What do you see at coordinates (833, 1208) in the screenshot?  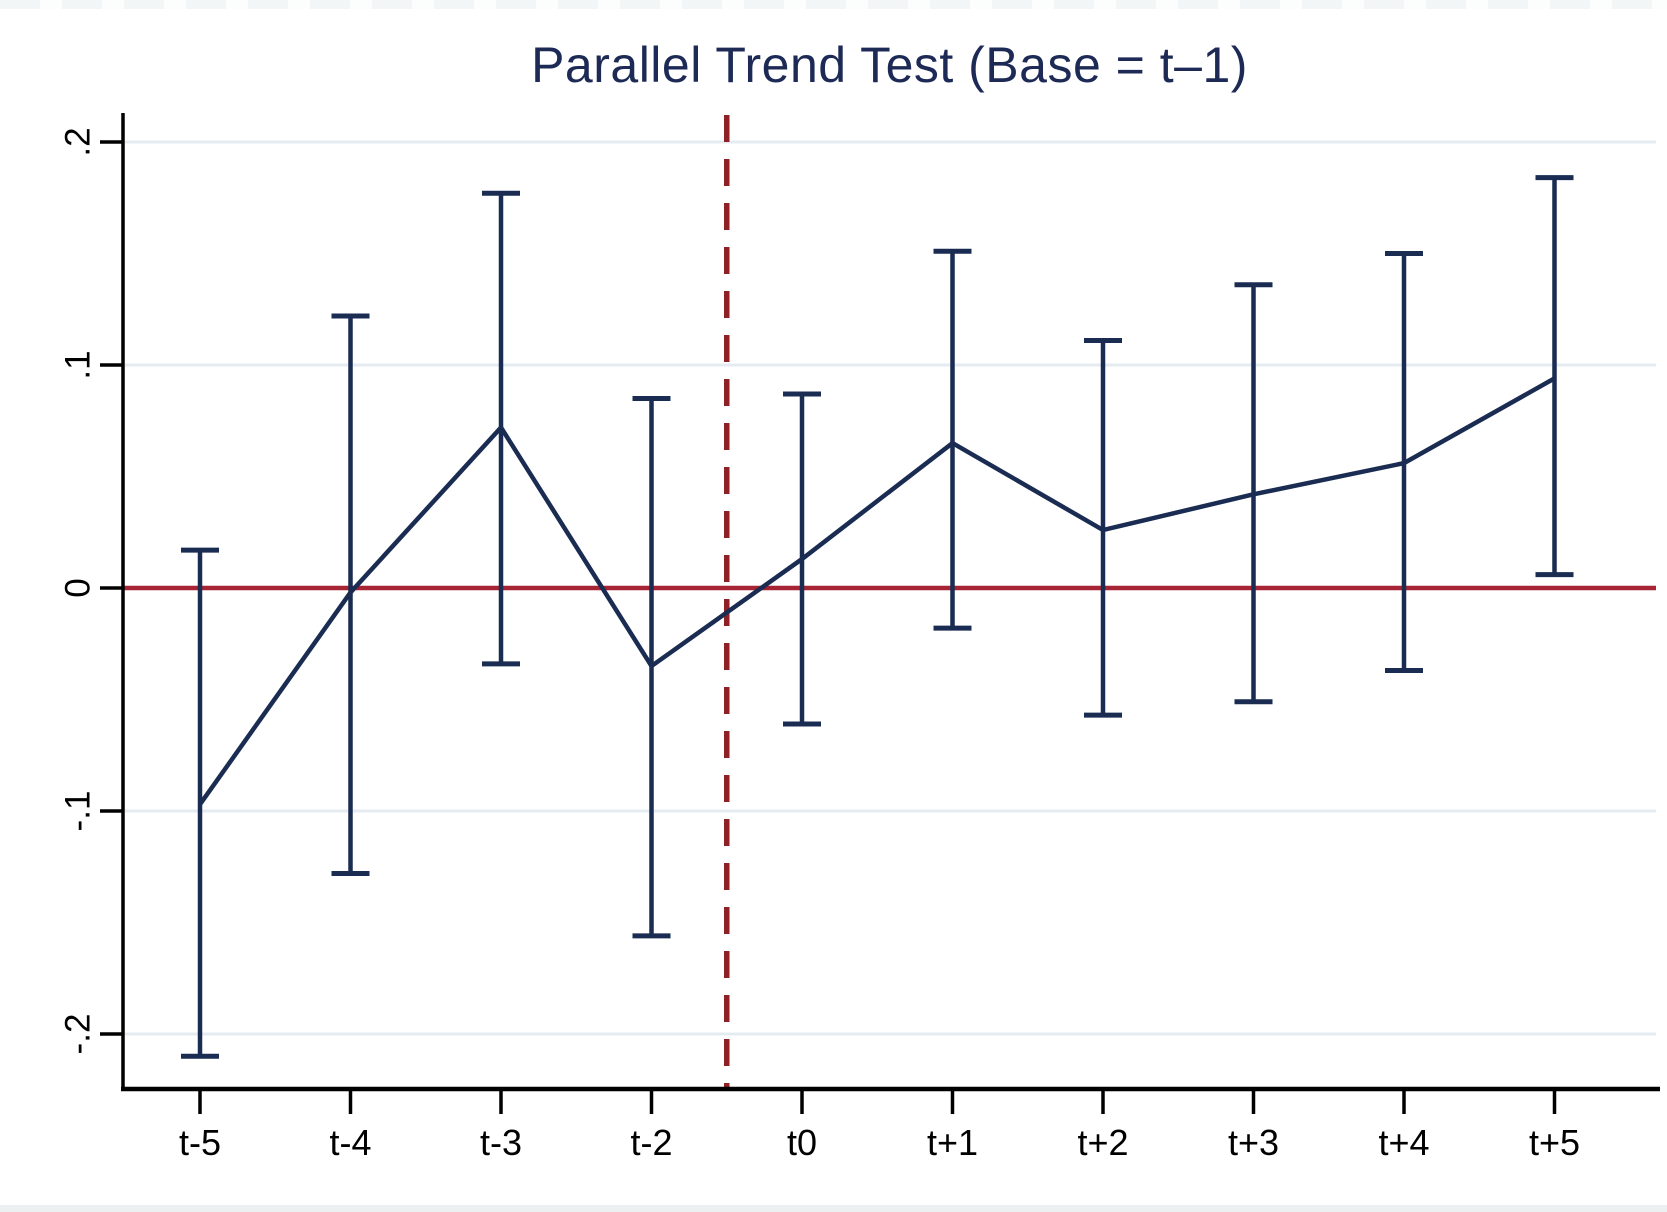 I see `bottom-edge-artifact` at bounding box center [833, 1208].